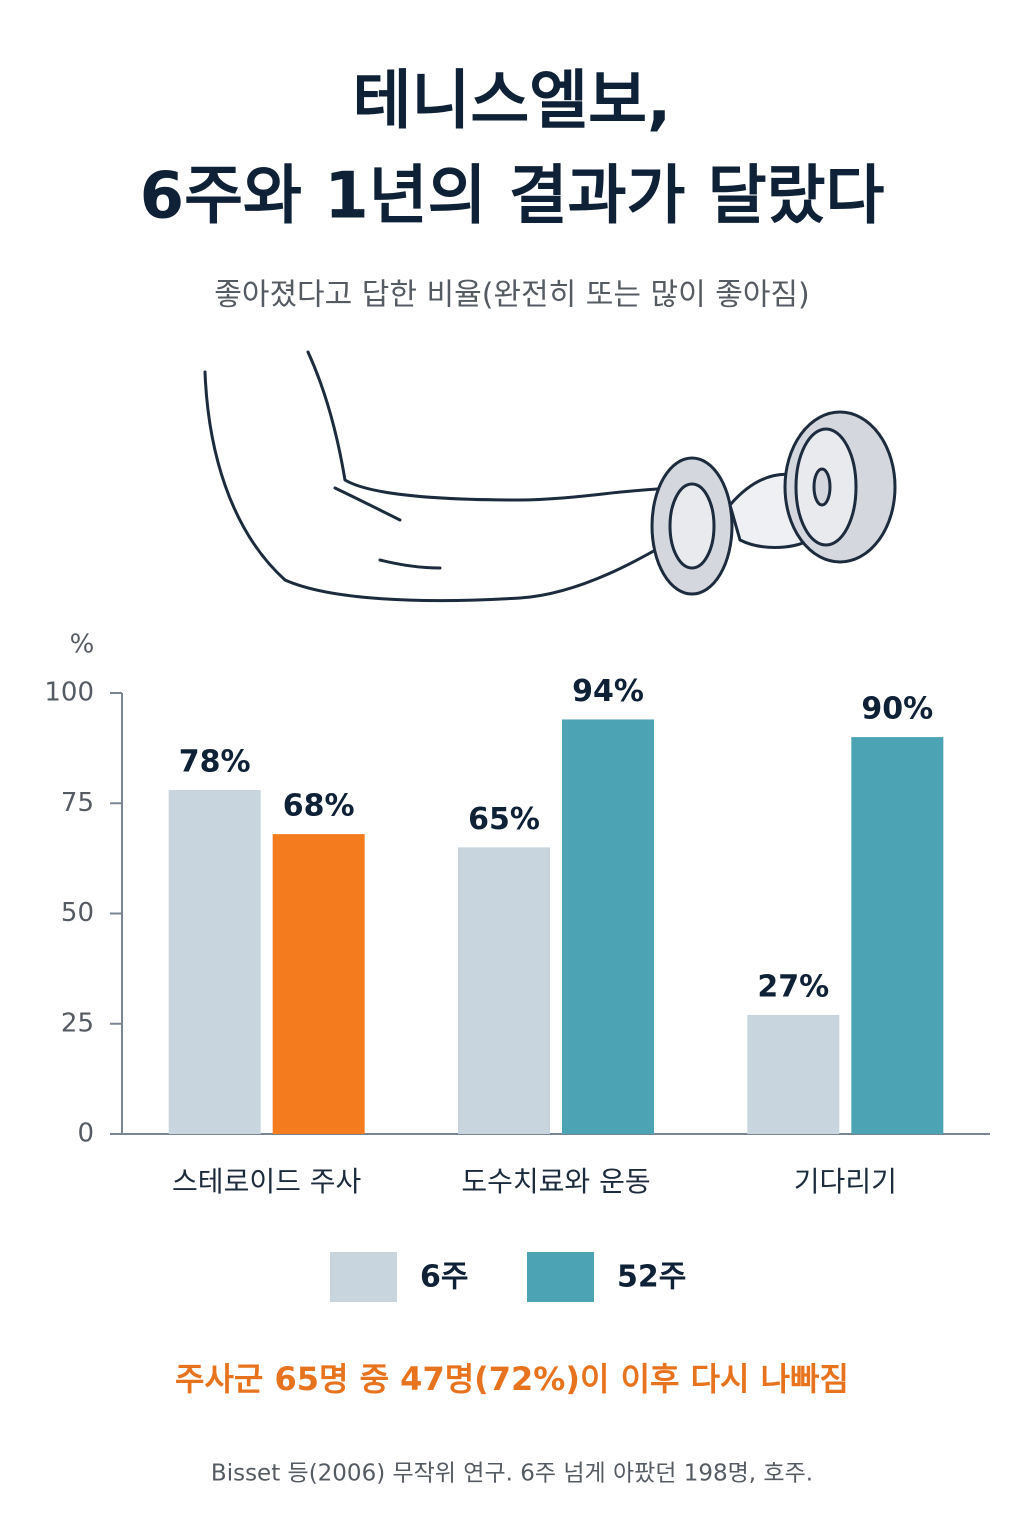 This screenshot has height=1536, width=1024. What do you see at coordinates (897, 709) in the screenshot?
I see `value-label: 90%` at bounding box center [897, 709].